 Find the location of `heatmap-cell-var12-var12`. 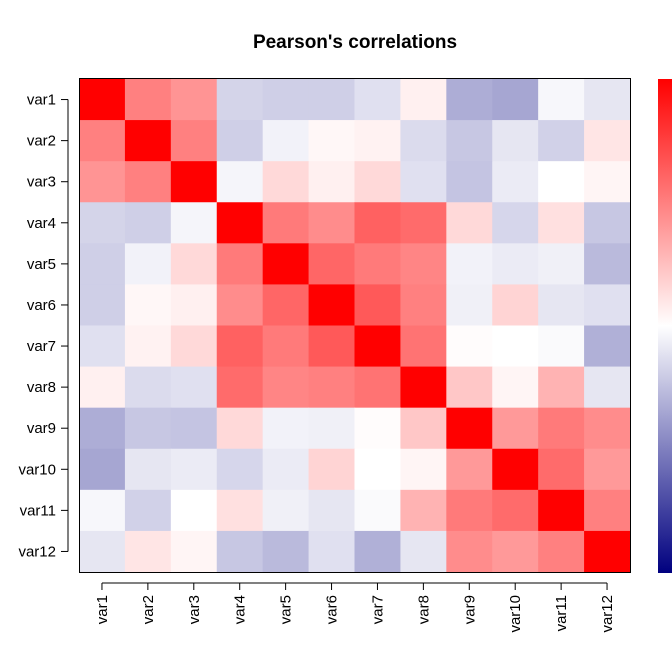

heatmap-cell-var12-var12 is located at coordinates (607, 551).